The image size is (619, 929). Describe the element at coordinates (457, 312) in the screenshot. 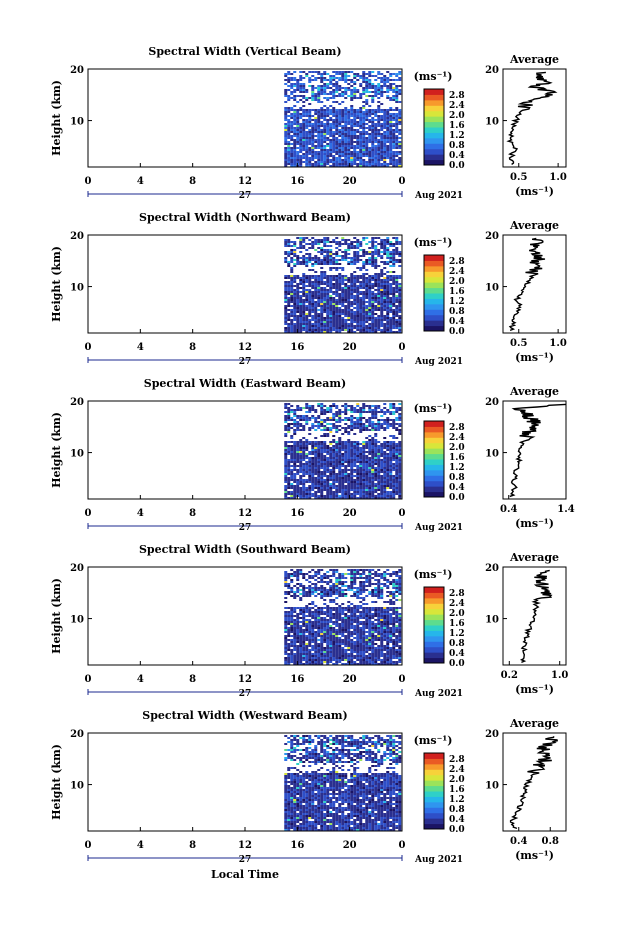

I see `colorbar-tick-label: 0.8` at that location.